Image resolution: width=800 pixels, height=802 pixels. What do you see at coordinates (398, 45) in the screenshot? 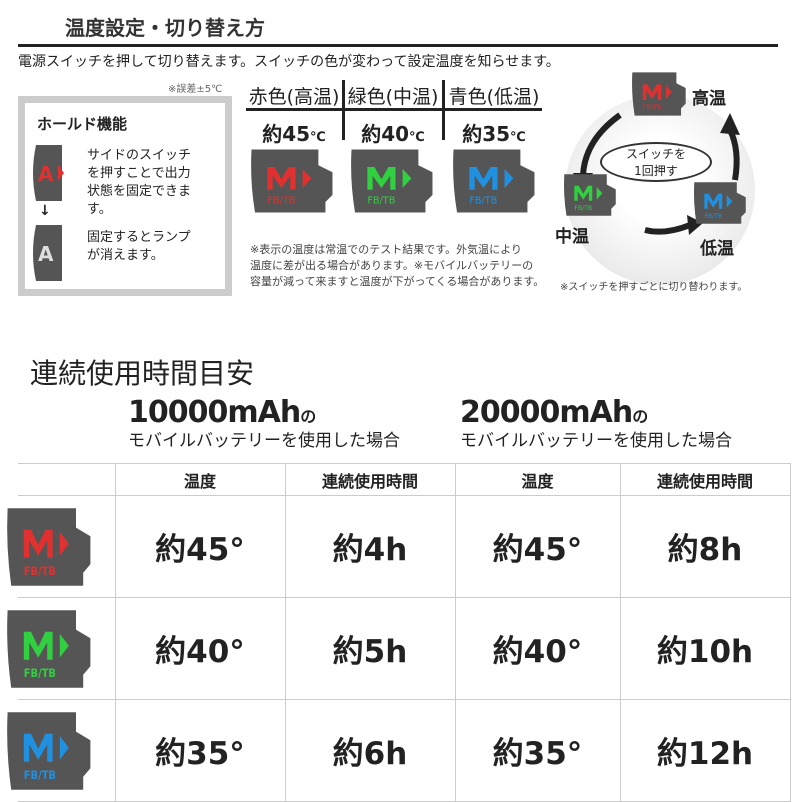
I see `title-divider` at bounding box center [398, 45].